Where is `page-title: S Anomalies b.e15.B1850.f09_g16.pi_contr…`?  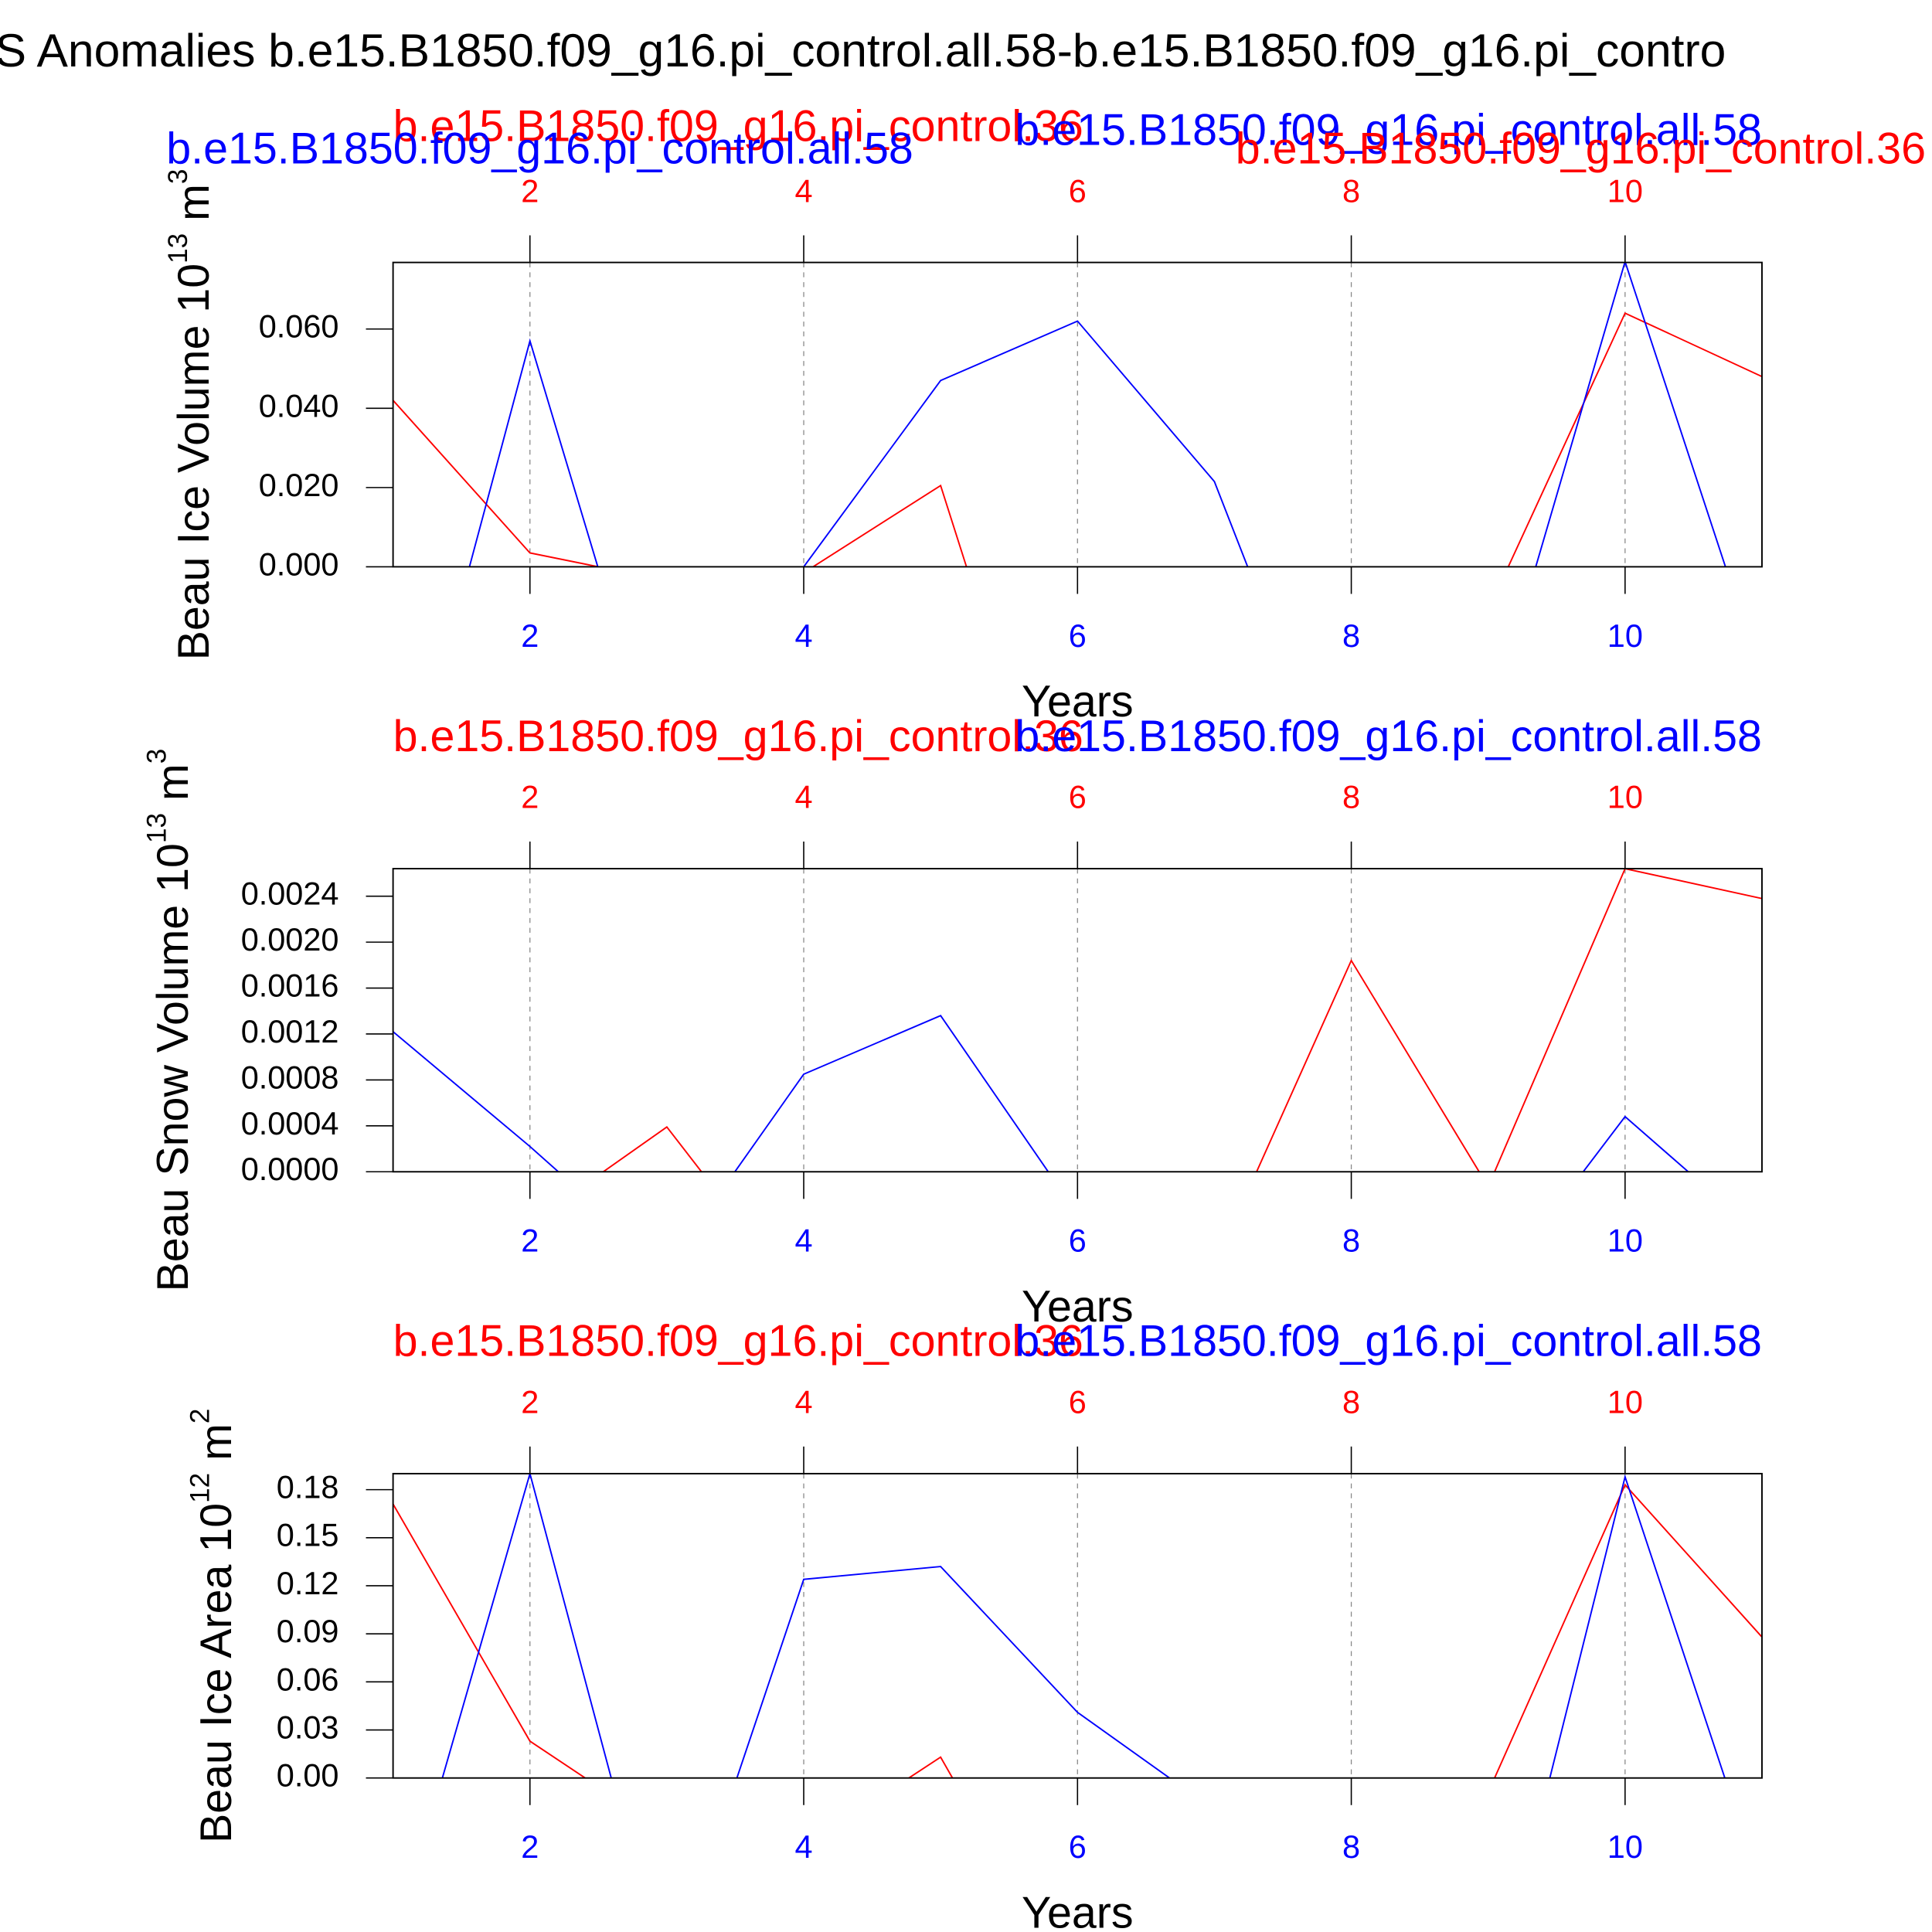
page-title: S Anomalies b.e15.B1850.f09_g16.pi_contr… is located at coordinates (863, 50).